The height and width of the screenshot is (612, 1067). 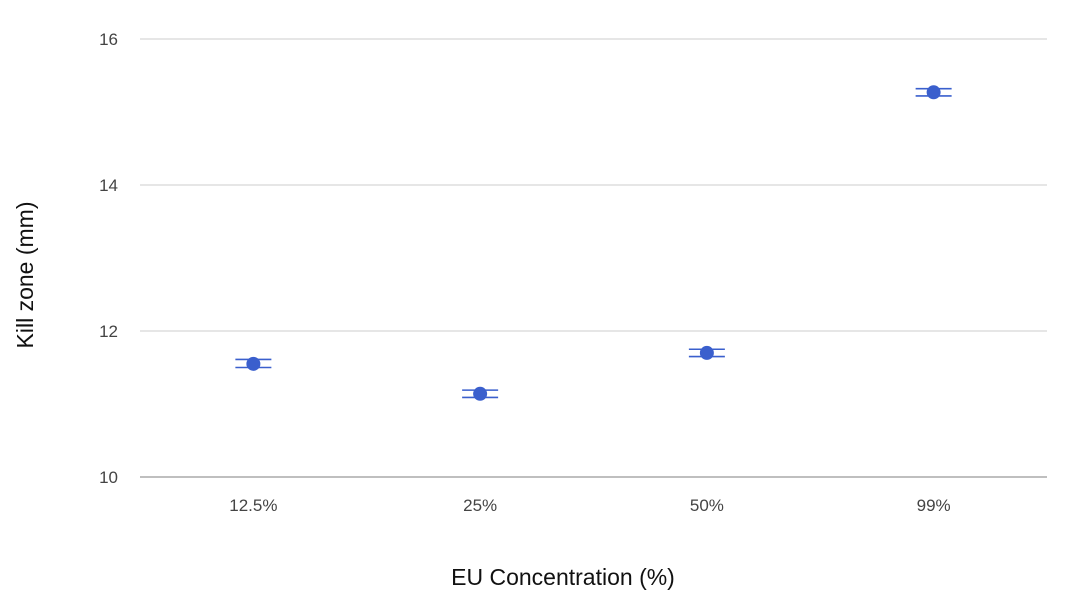 I want to click on x-tick-label: 25%, so click(x=480, y=505).